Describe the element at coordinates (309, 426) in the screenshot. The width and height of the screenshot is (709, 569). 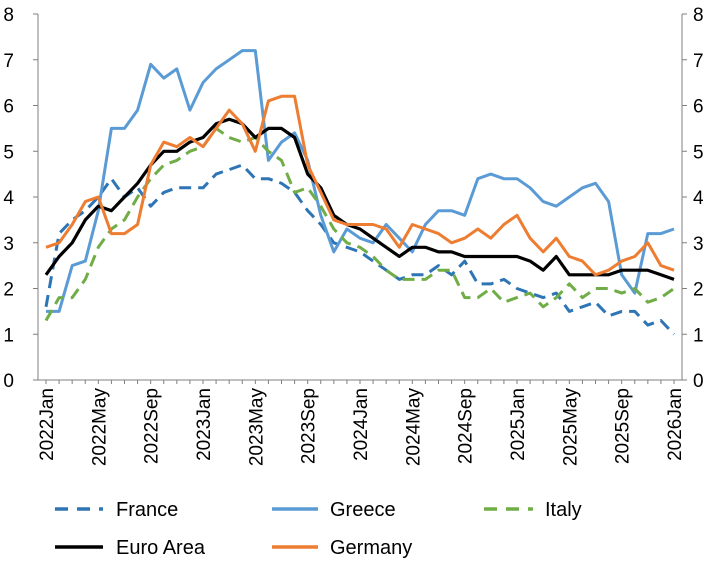
I see `x-tick-label: 2023Sep` at that location.